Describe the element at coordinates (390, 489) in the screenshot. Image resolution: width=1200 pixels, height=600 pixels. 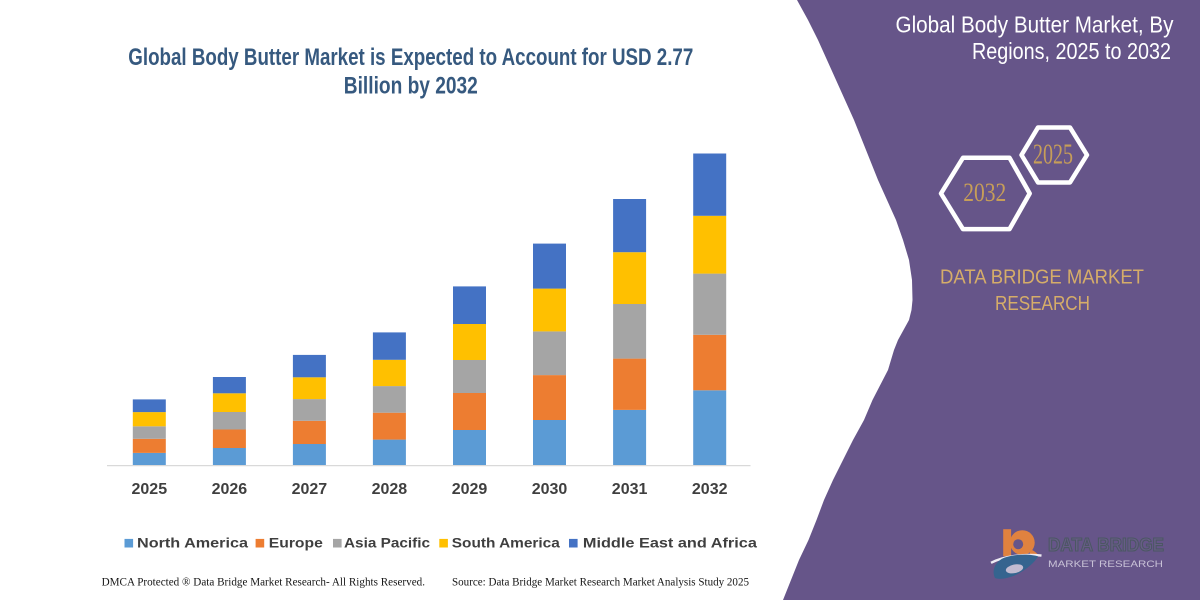
I see `svg-text: 2028` at that location.